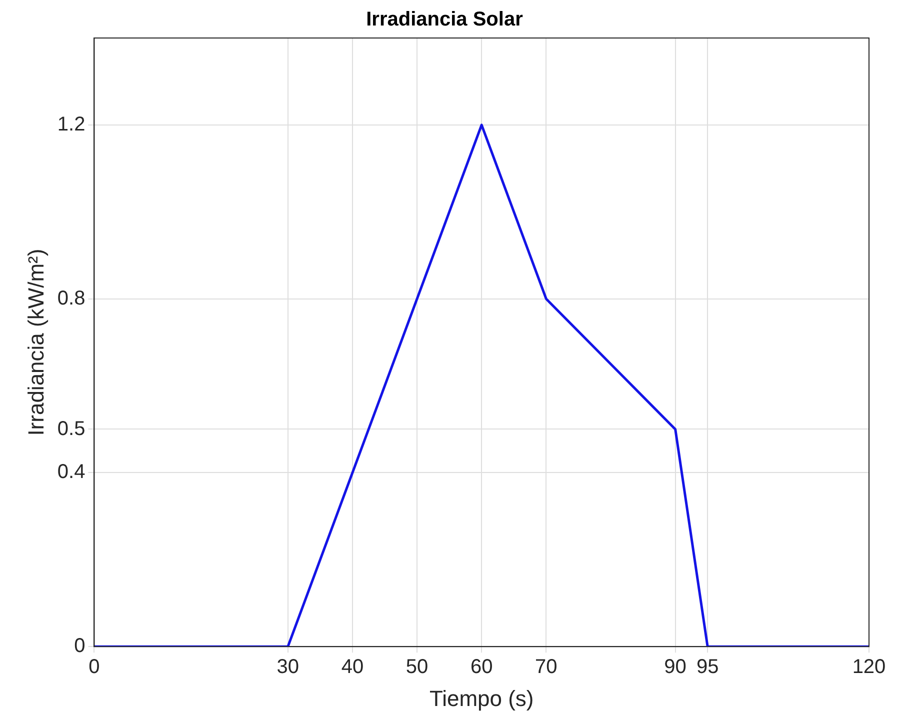  I want to click on x-tick-label: 90, so click(675, 667).